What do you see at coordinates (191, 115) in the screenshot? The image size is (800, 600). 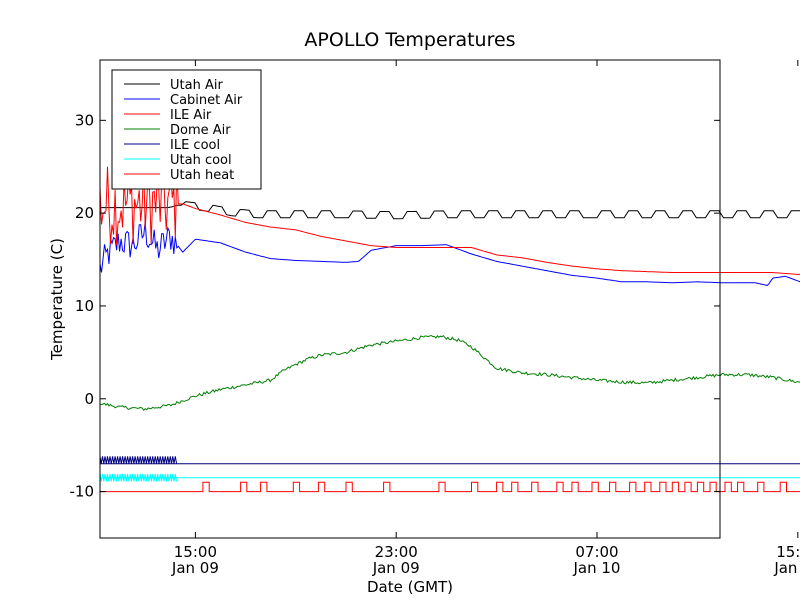 I see `legend-label-ile-air: ILE Air` at bounding box center [191, 115].